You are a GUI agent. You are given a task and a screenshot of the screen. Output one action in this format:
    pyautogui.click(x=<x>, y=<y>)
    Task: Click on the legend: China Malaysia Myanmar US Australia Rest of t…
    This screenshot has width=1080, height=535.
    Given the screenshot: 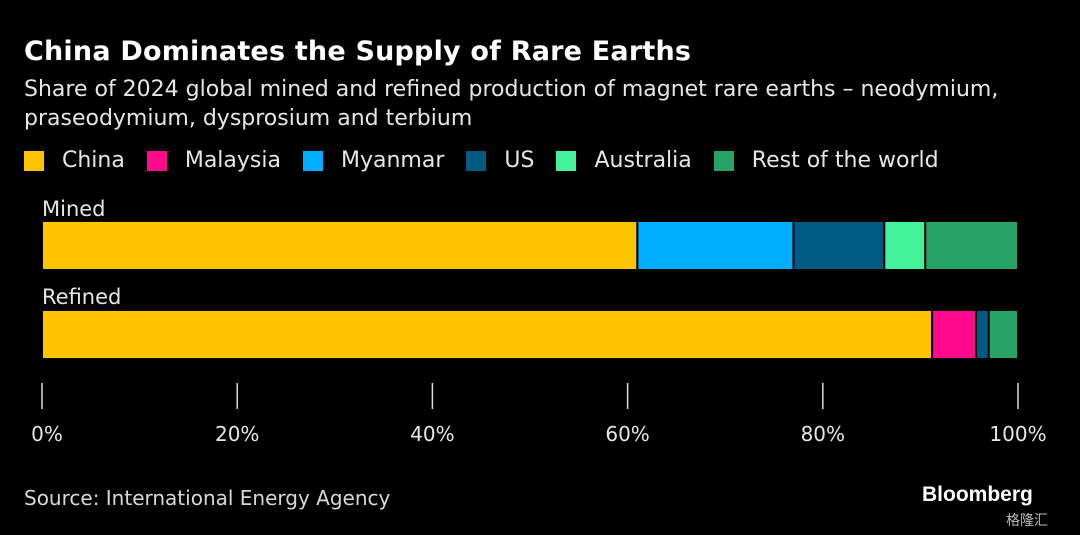 What is the action you would take?
    pyautogui.click(x=492, y=160)
    